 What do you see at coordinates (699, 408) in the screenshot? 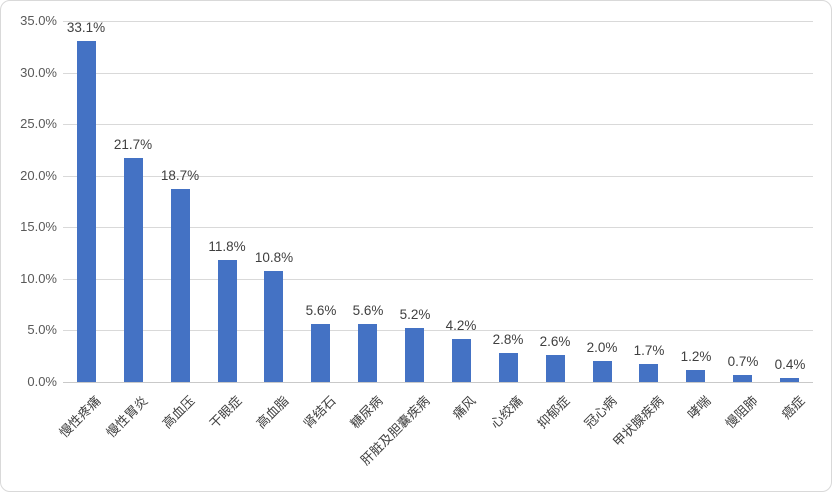
I see `x-axis-label: 哮喘` at bounding box center [699, 408].